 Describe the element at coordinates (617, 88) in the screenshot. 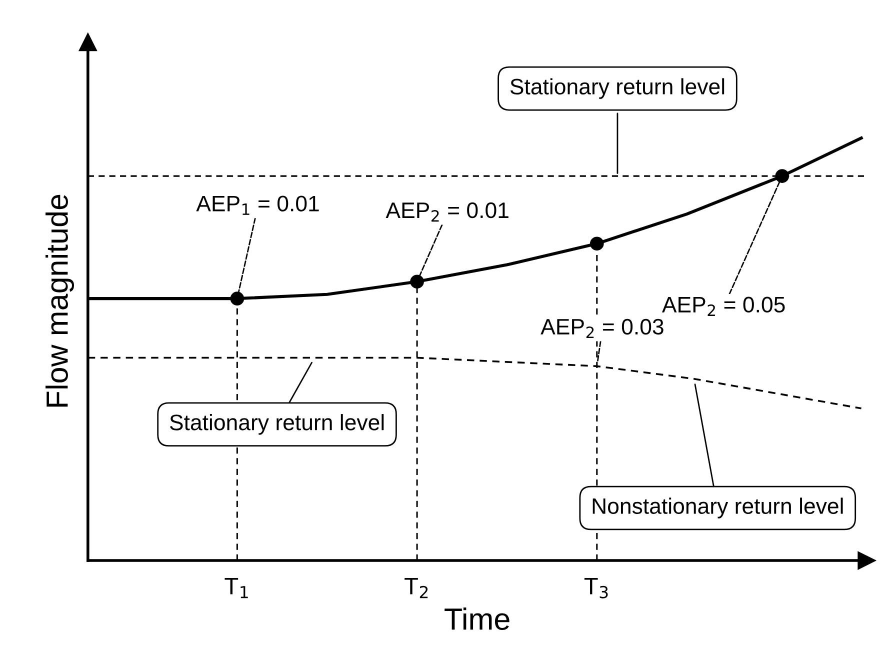

I see `ref-line-label: Stationary return level` at that location.